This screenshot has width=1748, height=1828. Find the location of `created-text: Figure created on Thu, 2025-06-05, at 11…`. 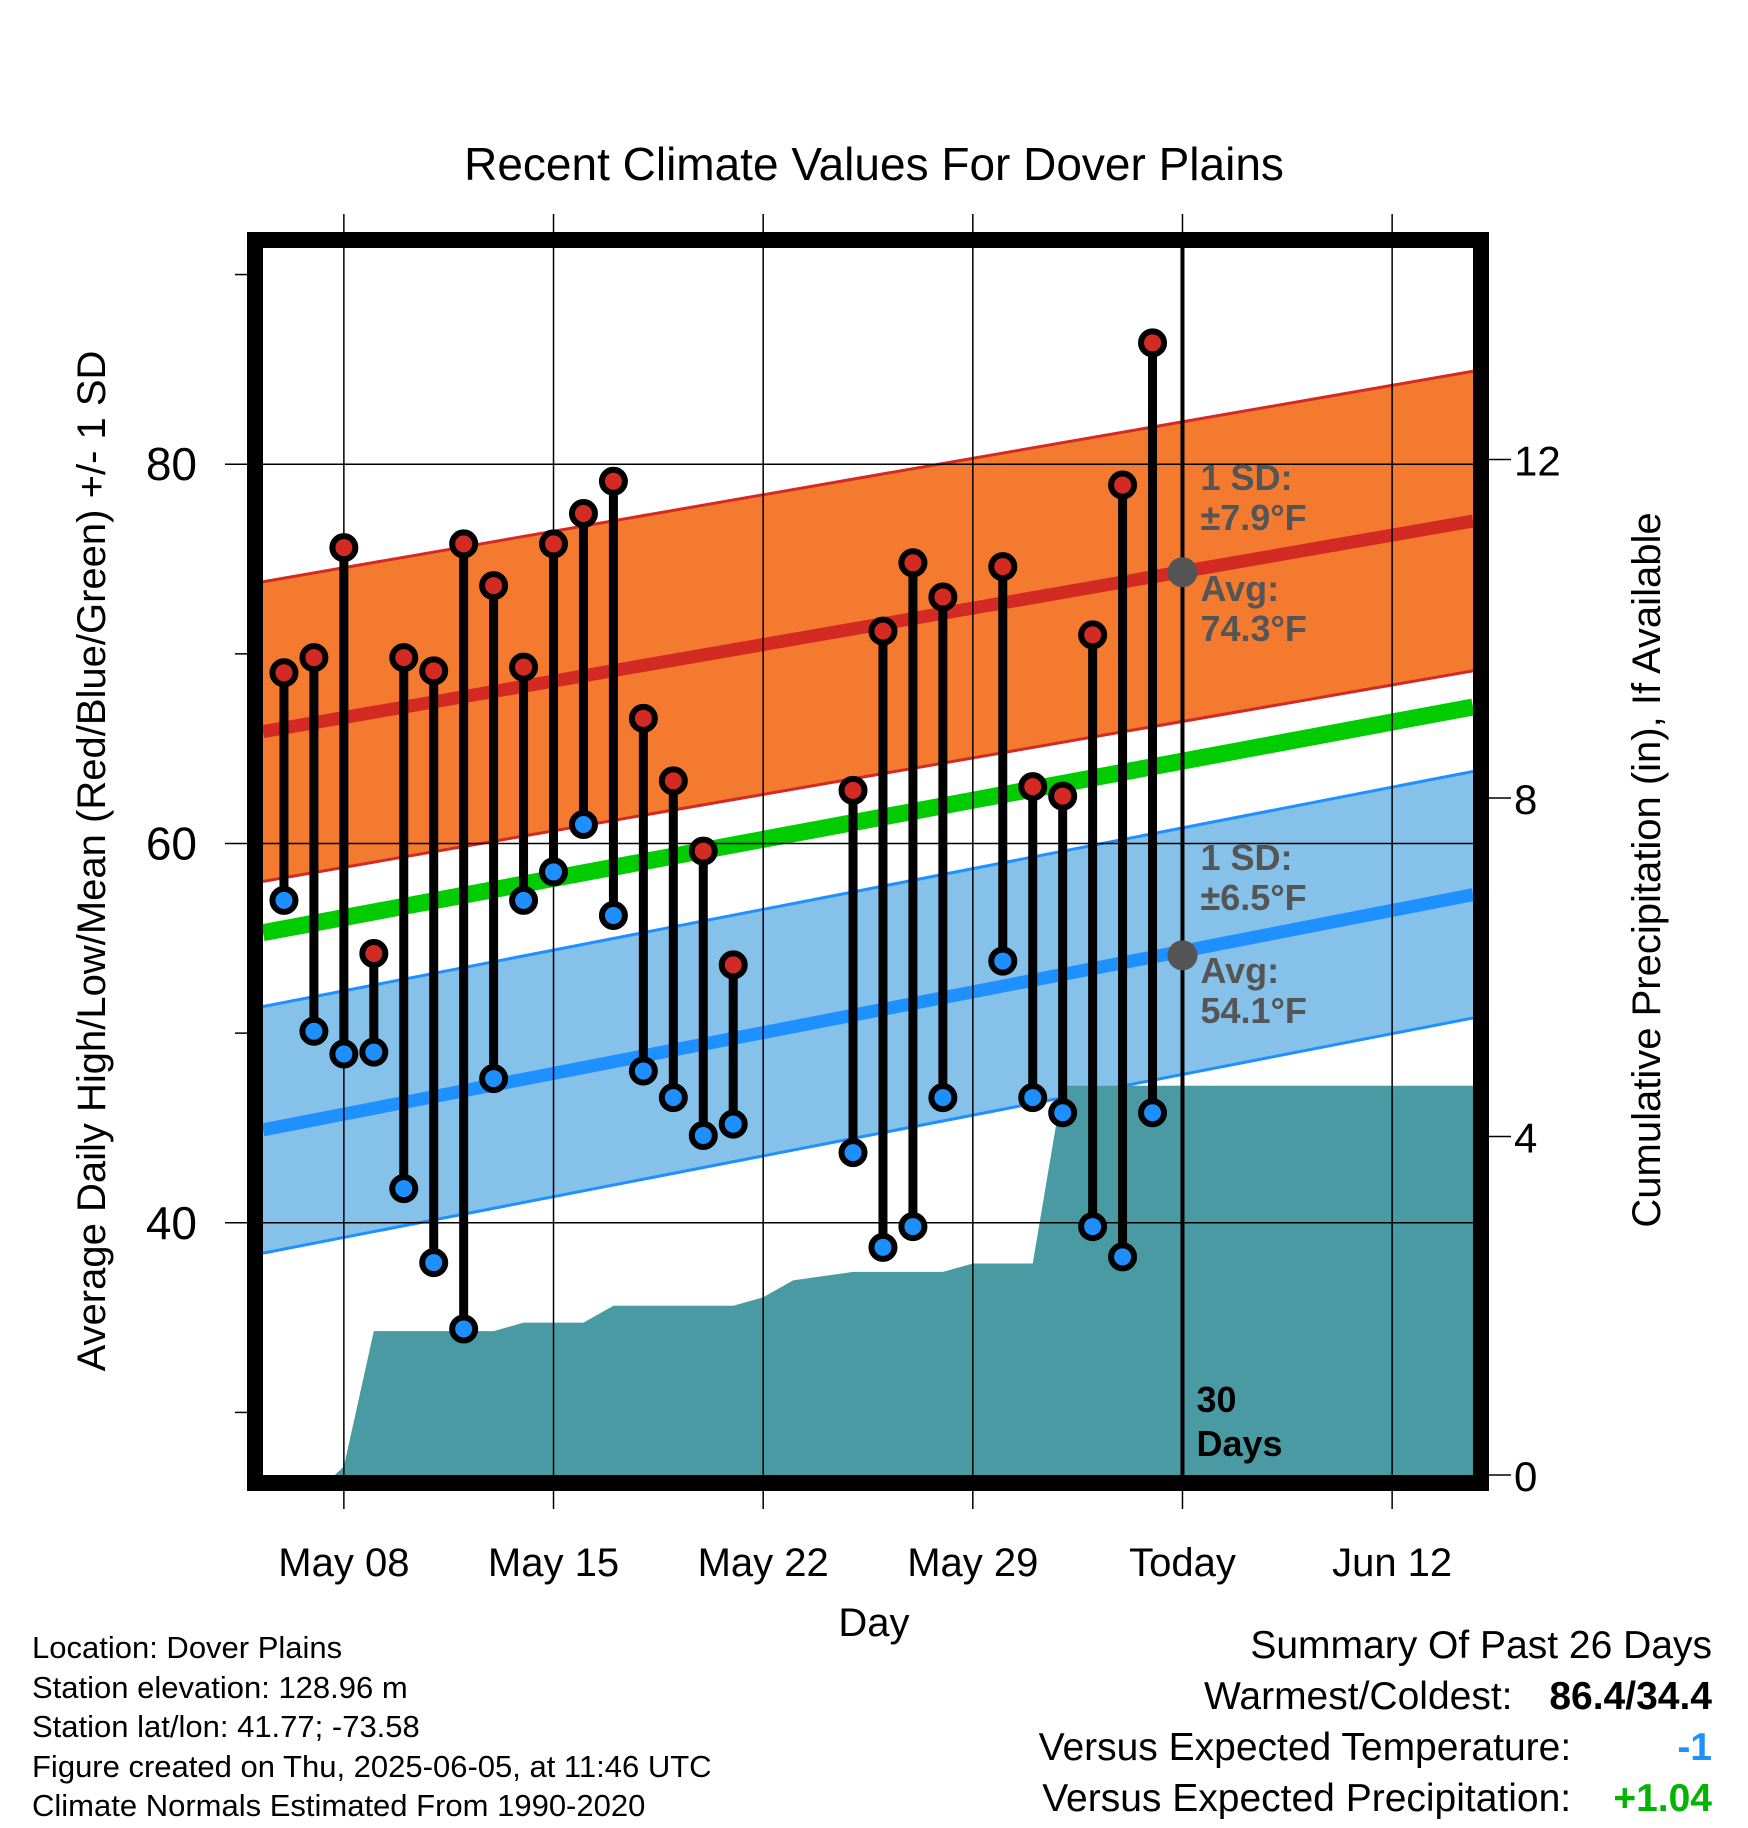

created-text: Figure created on Thu, 2025-06-05, at 11… is located at coordinates (372, 1766).